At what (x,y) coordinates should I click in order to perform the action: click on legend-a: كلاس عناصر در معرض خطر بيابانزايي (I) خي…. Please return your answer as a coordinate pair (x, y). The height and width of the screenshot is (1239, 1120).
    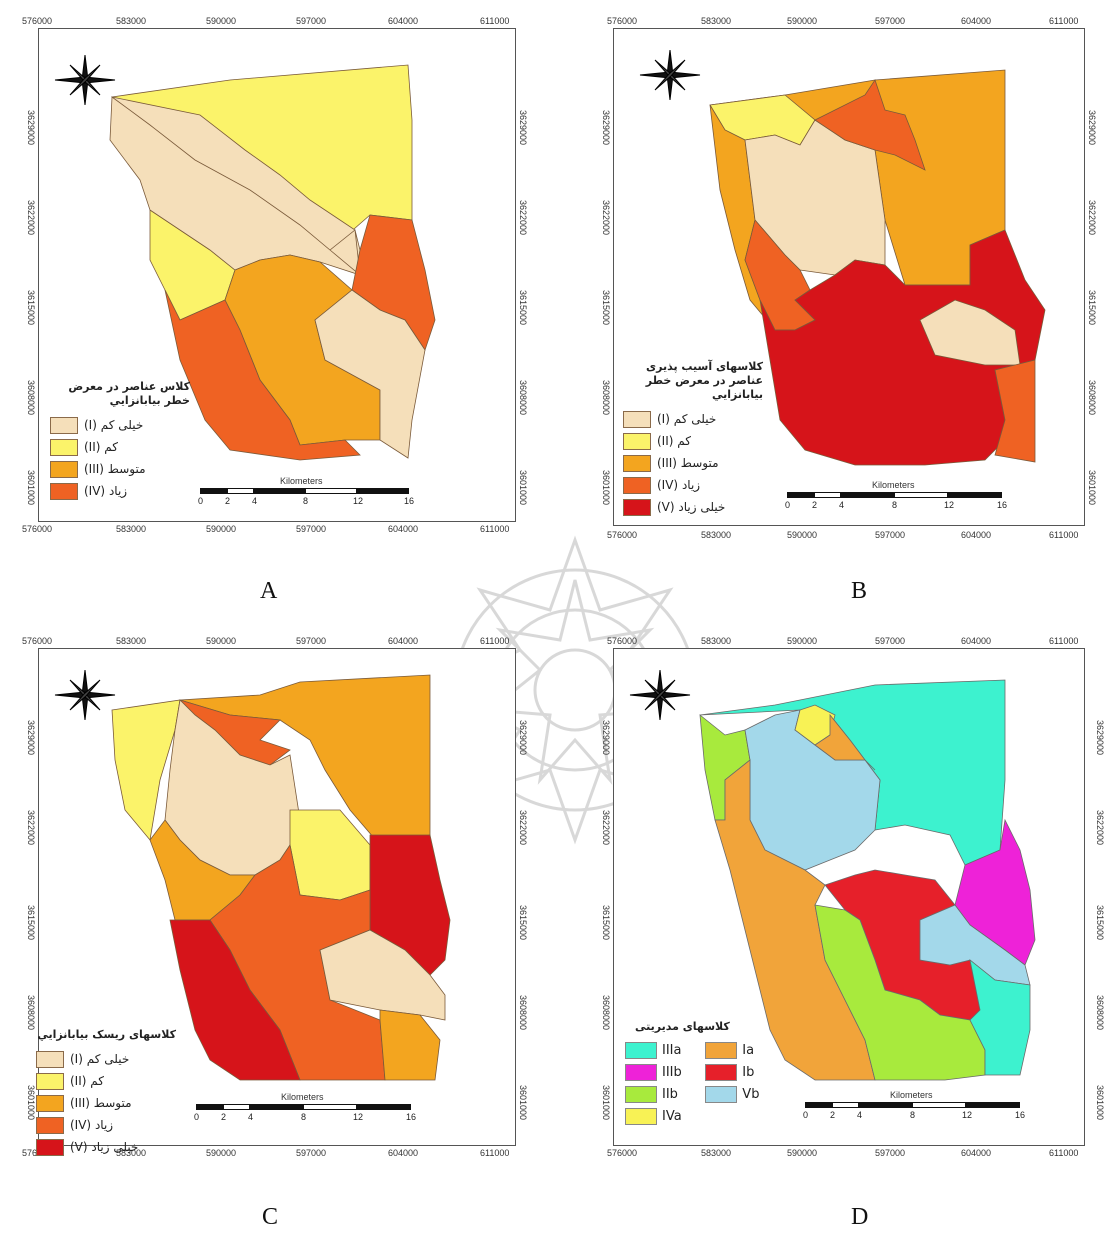
    Looking at the image, I should click on (120, 441).